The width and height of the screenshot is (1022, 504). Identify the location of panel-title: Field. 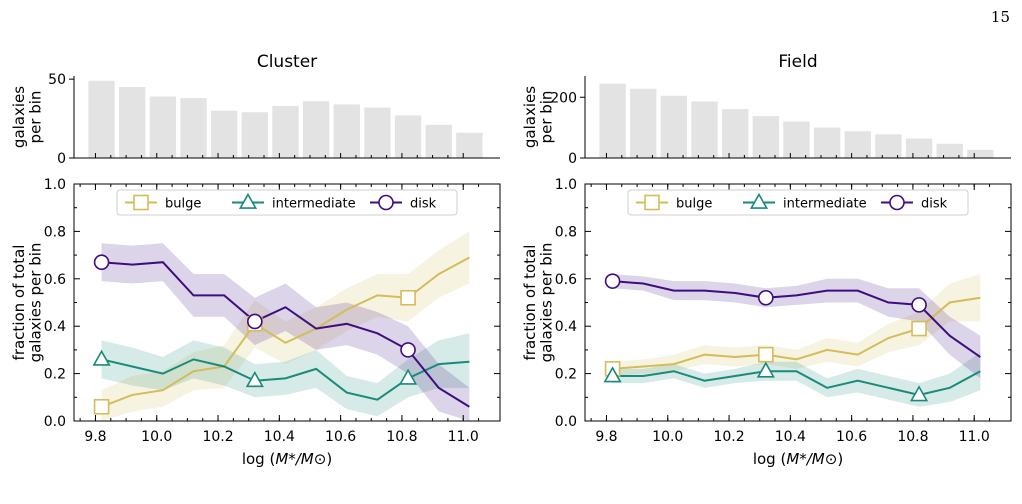
(797, 62).